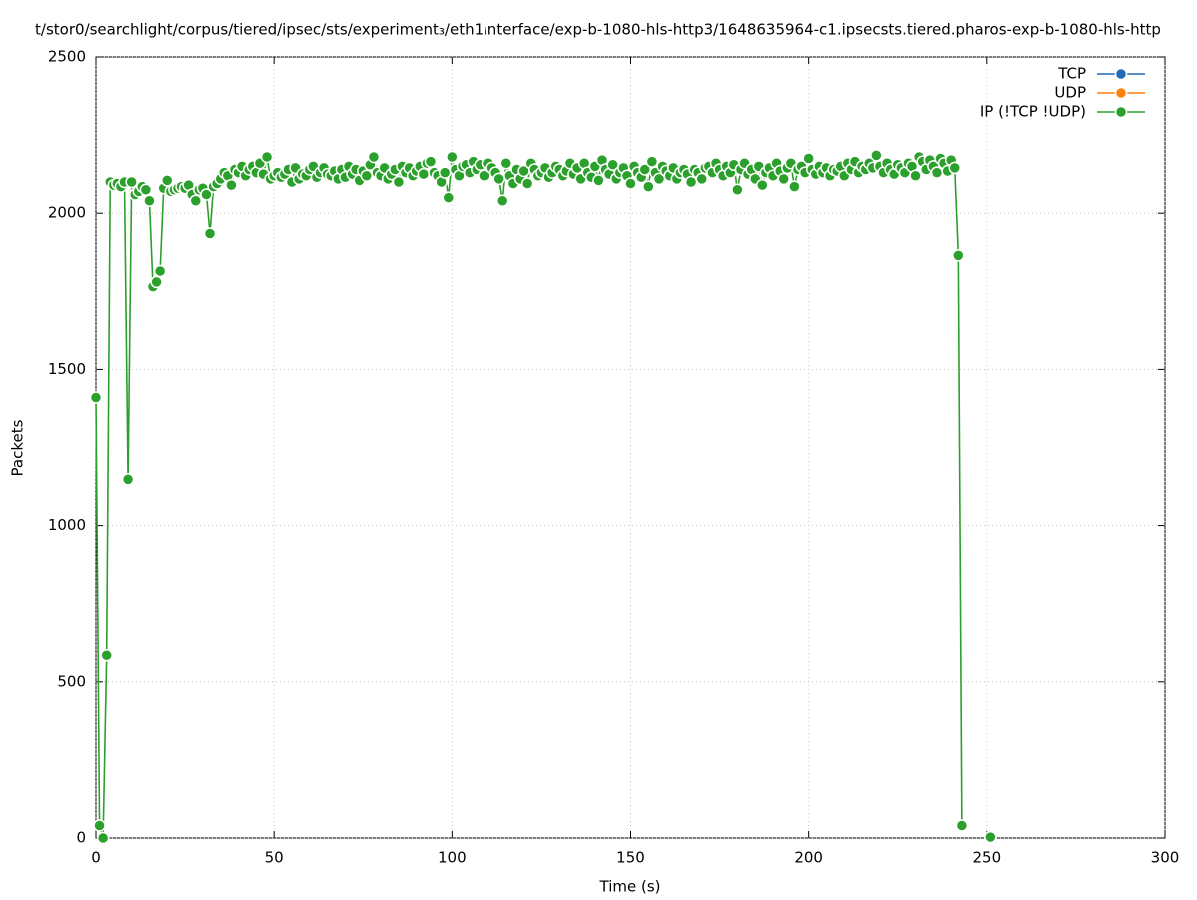 This screenshot has height=900, width=1197. I want to click on x-tick-label: 250, so click(987, 858).